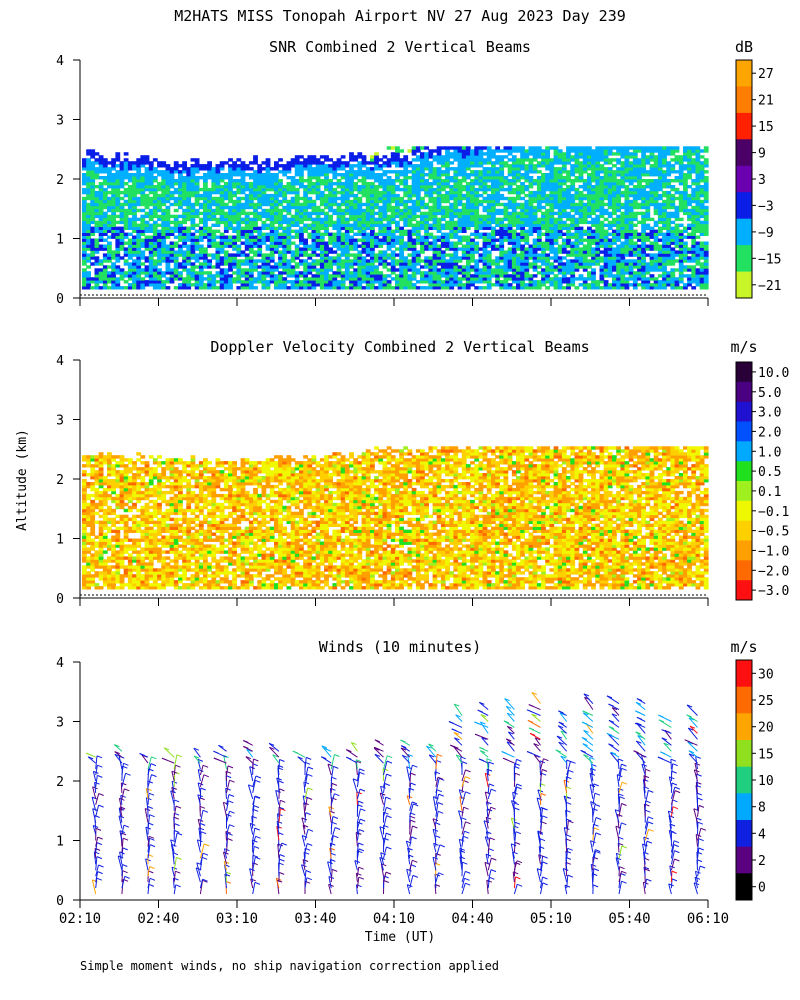  I want to click on x-tick-label: 05:10, so click(551, 919).